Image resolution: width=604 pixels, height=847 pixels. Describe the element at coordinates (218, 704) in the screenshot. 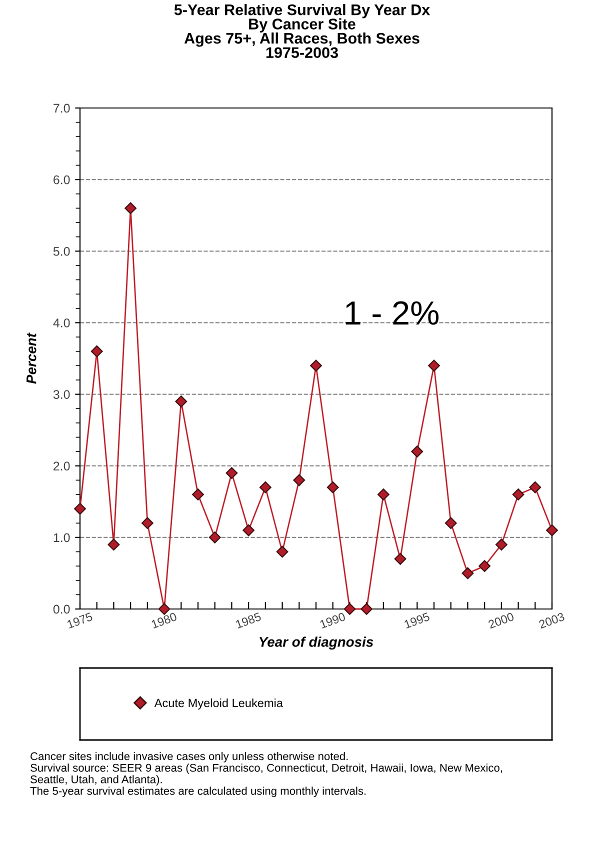

I see `legend-label: Acute Myeloid Leukemia` at that location.